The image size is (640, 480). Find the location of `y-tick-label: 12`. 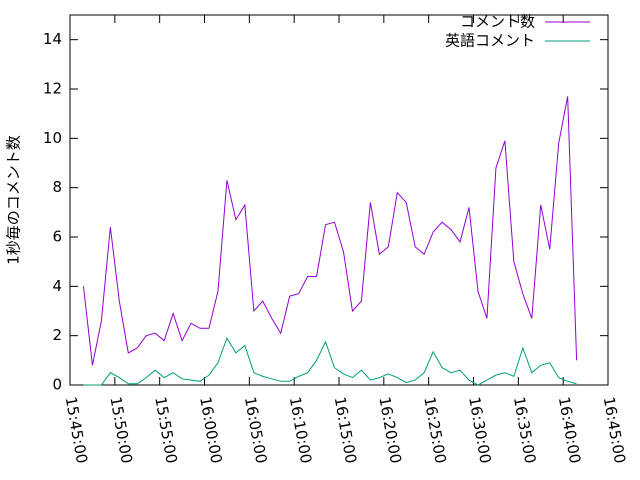

y-tick-label: 12 is located at coordinates (52, 89).